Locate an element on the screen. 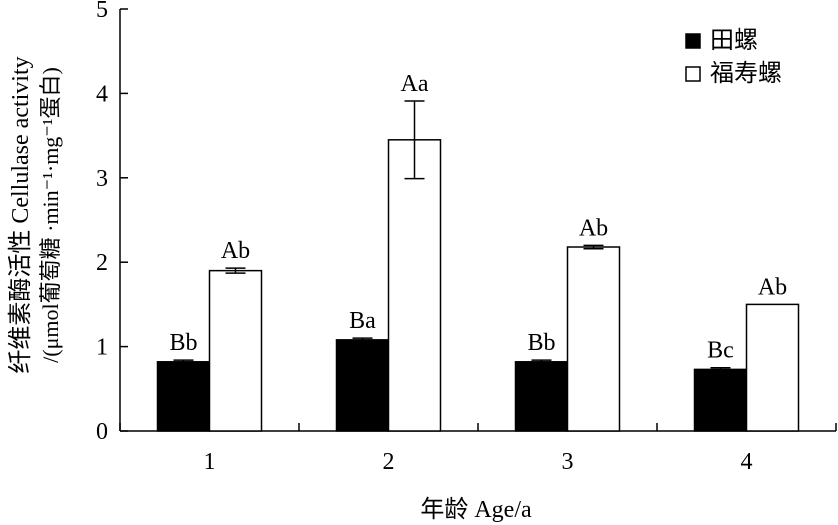 The image size is (838, 525). y-tick-label: 1 is located at coordinates (102, 348).